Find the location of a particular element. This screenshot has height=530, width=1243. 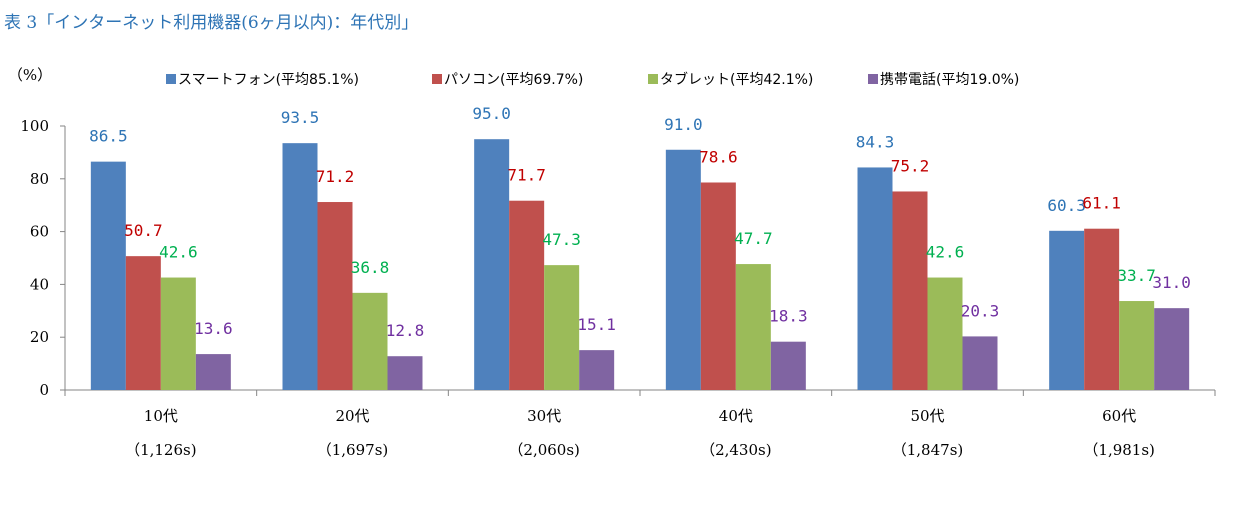

data-label-series-3: 36.8 is located at coordinates (370, 267).